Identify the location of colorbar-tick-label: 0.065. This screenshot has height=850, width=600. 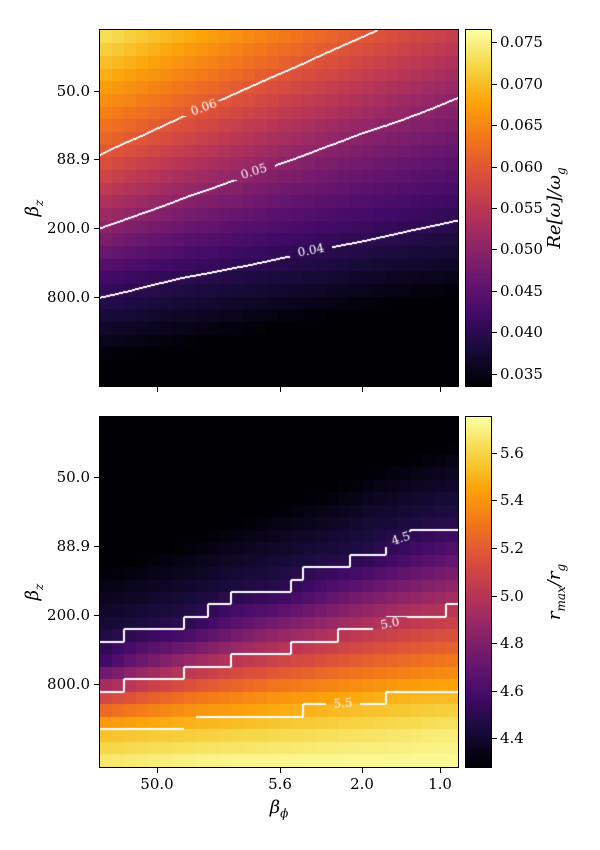
(521, 125).